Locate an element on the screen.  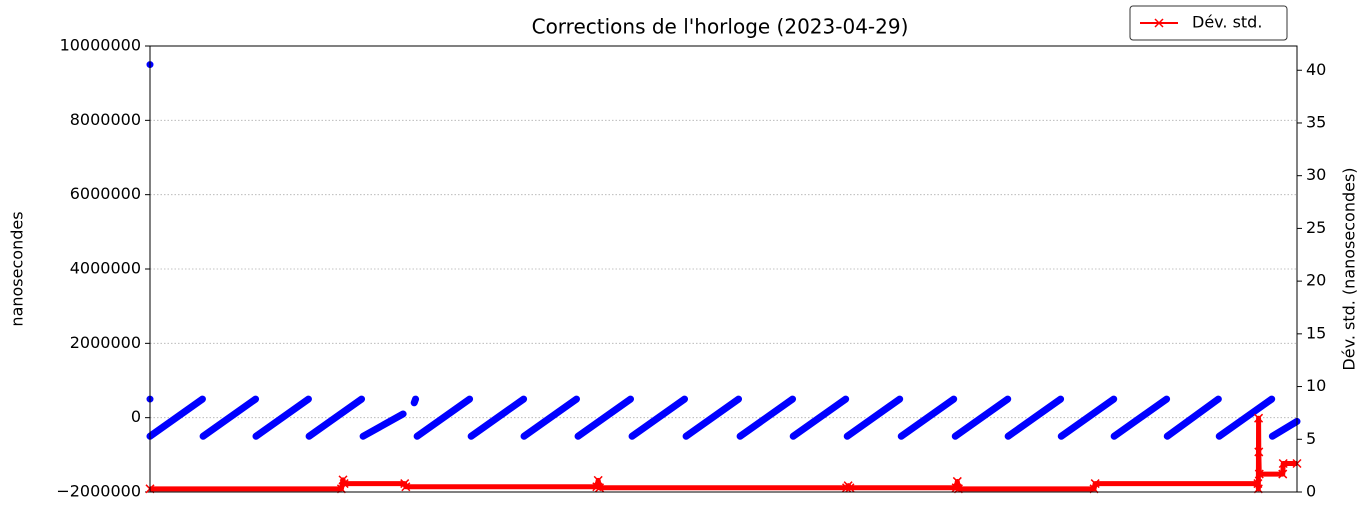
y2-tick-label: 40 is located at coordinates (1316, 69).